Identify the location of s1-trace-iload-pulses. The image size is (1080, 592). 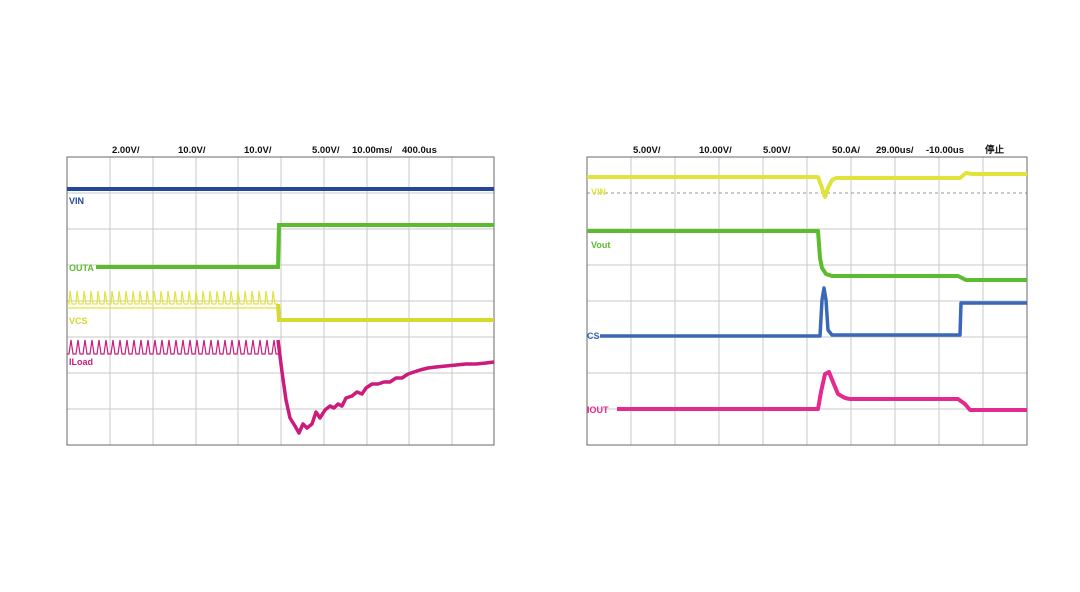
(172, 347).